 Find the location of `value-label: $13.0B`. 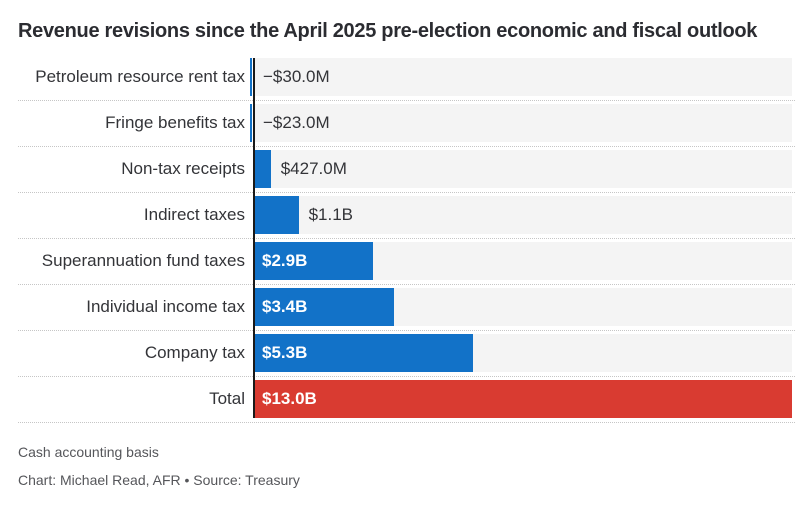

value-label: $13.0B is located at coordinates (289, 398).